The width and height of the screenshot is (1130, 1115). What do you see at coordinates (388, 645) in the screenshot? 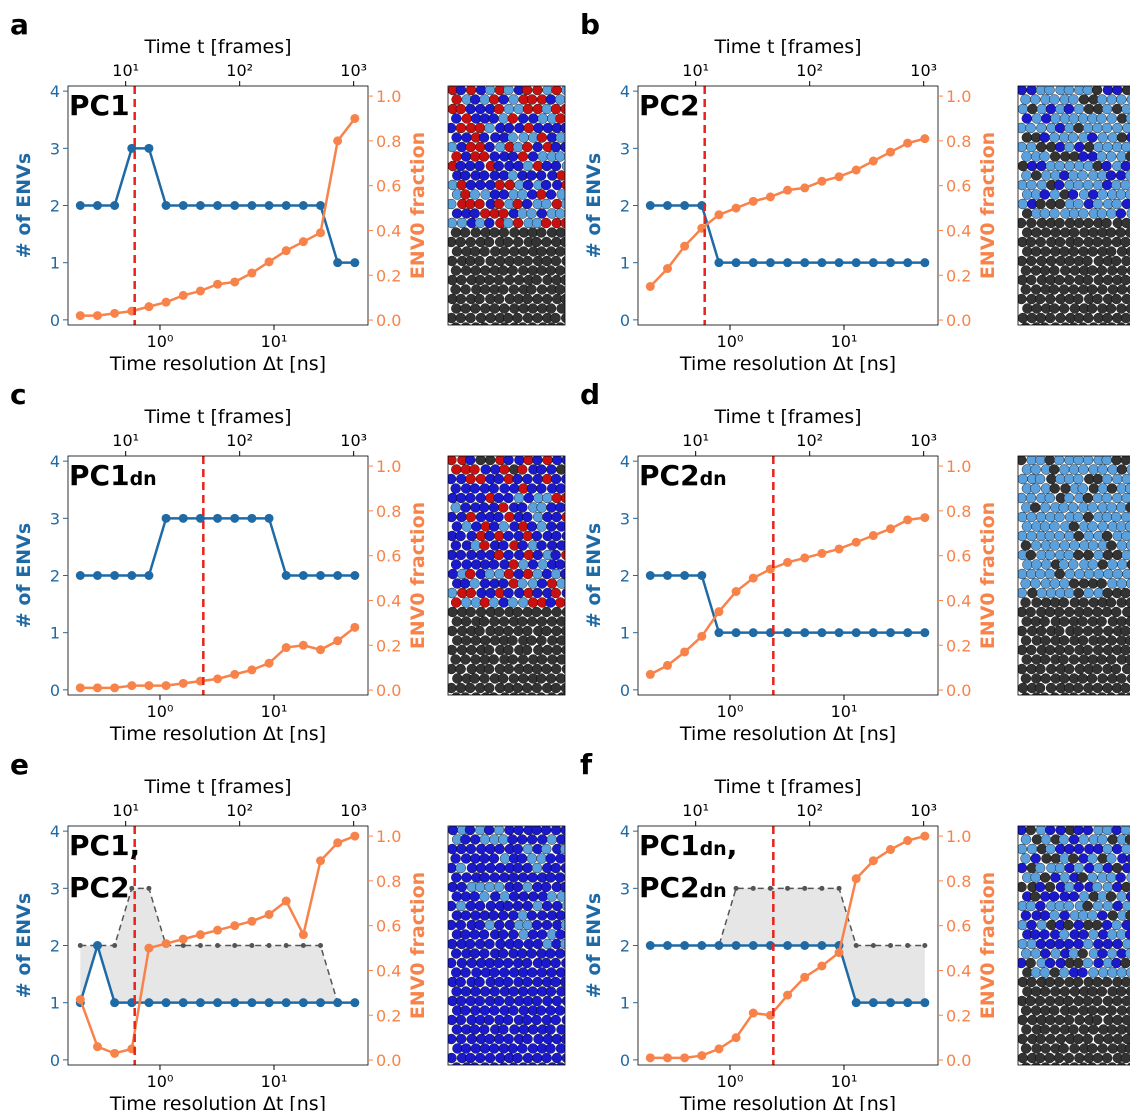
I see `y2-tick-label: 0.2` at bounding box center [388, 645].